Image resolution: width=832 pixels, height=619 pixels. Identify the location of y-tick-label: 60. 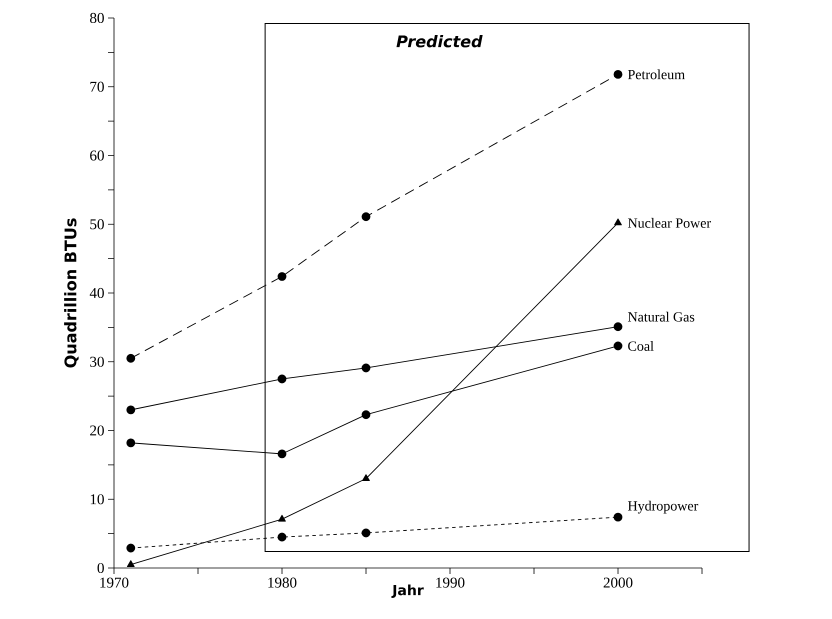
(97, 155).